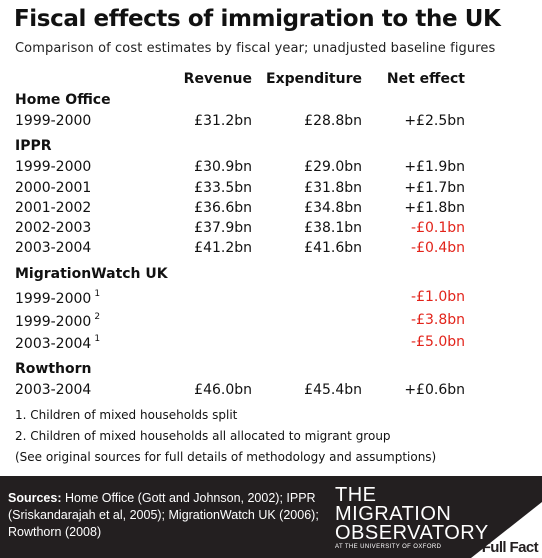  What do you see at coordinates (271, 393) in the screenshot?
I see `table-row: 2003-2004 £46.0bn £45.4bn +£0.6bn` at bounding box center [271, 393].